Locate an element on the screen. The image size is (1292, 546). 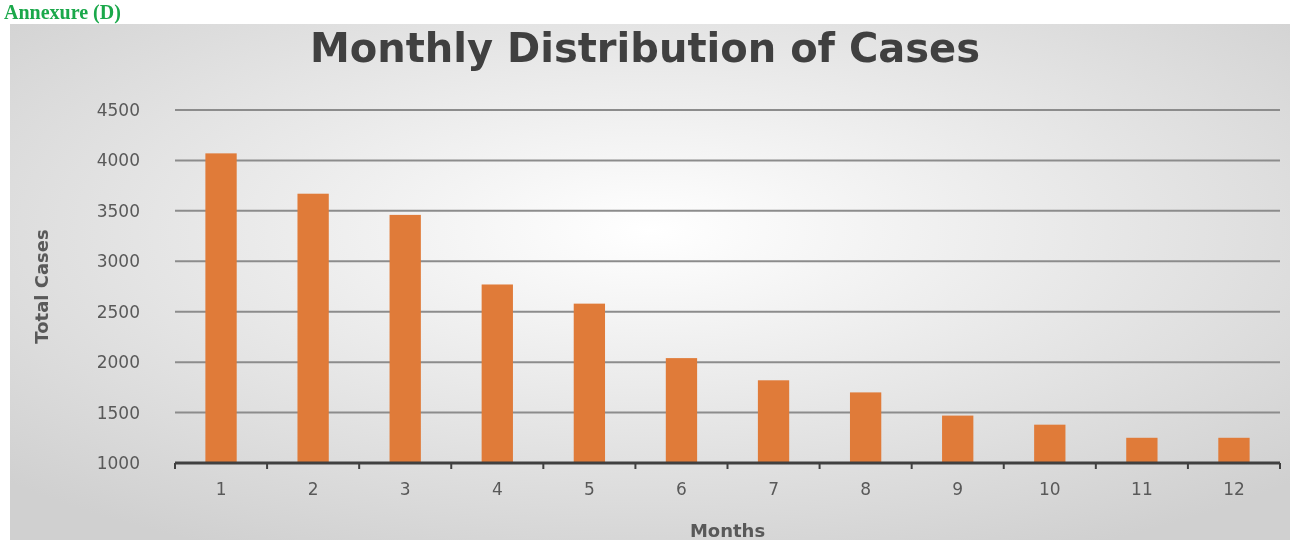
y-tick-label: 3500 is located at coordinates (118, 210).